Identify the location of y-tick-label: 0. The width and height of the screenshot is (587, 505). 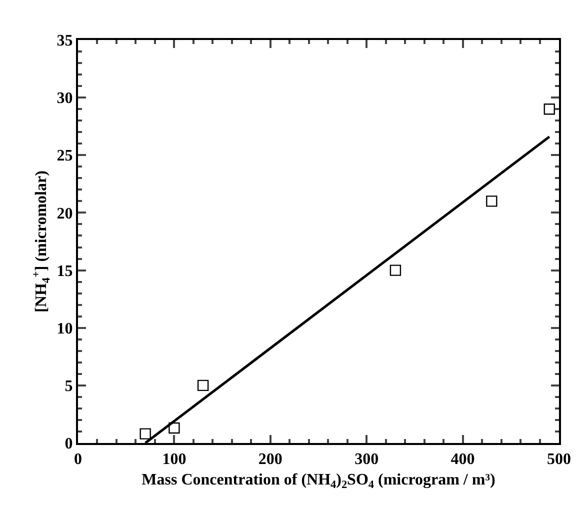
(68, 444).